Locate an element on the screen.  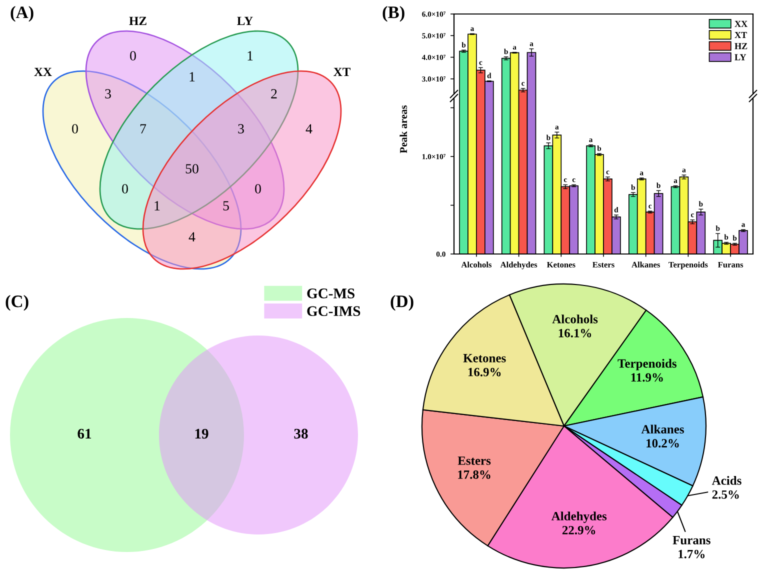
legend-label: GC-MS is located at coordinates (330, 293).